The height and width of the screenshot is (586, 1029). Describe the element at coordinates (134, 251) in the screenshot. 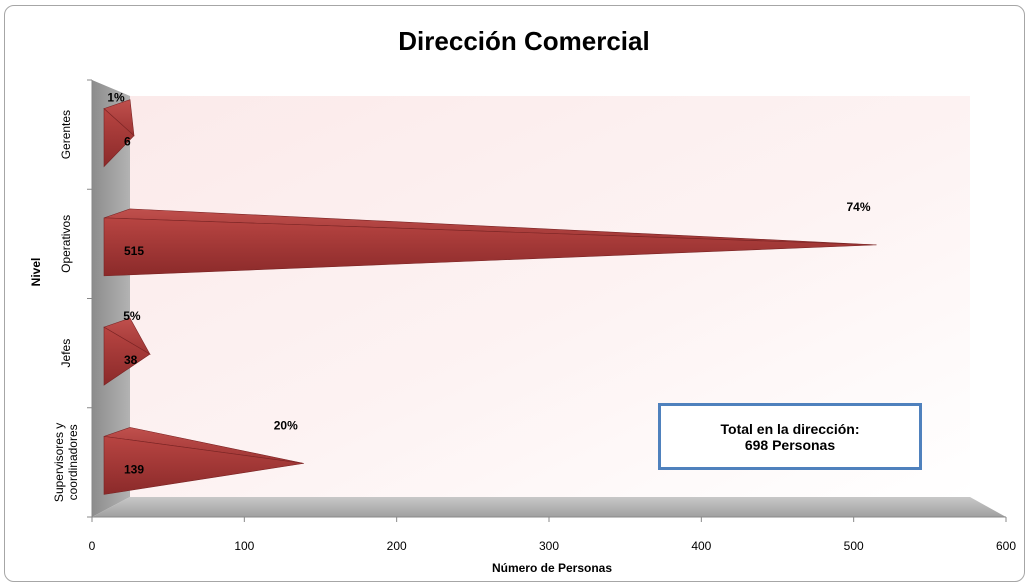

I see `bar-value-label: 515` at that location.